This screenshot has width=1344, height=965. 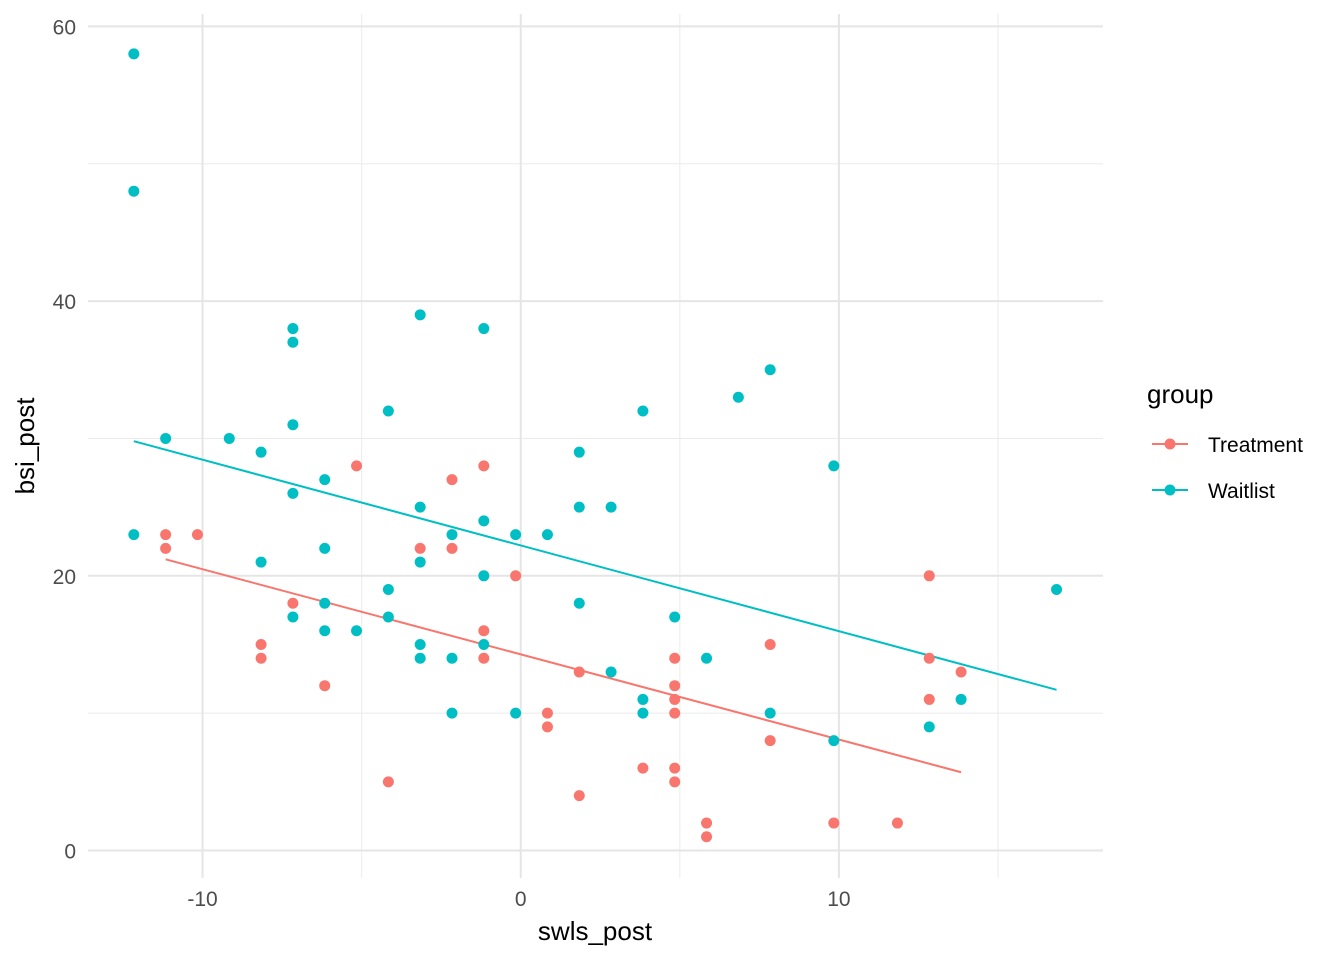 I want to click on y-tick-labels: 0 20 40 60, so click(x=64, y=439).